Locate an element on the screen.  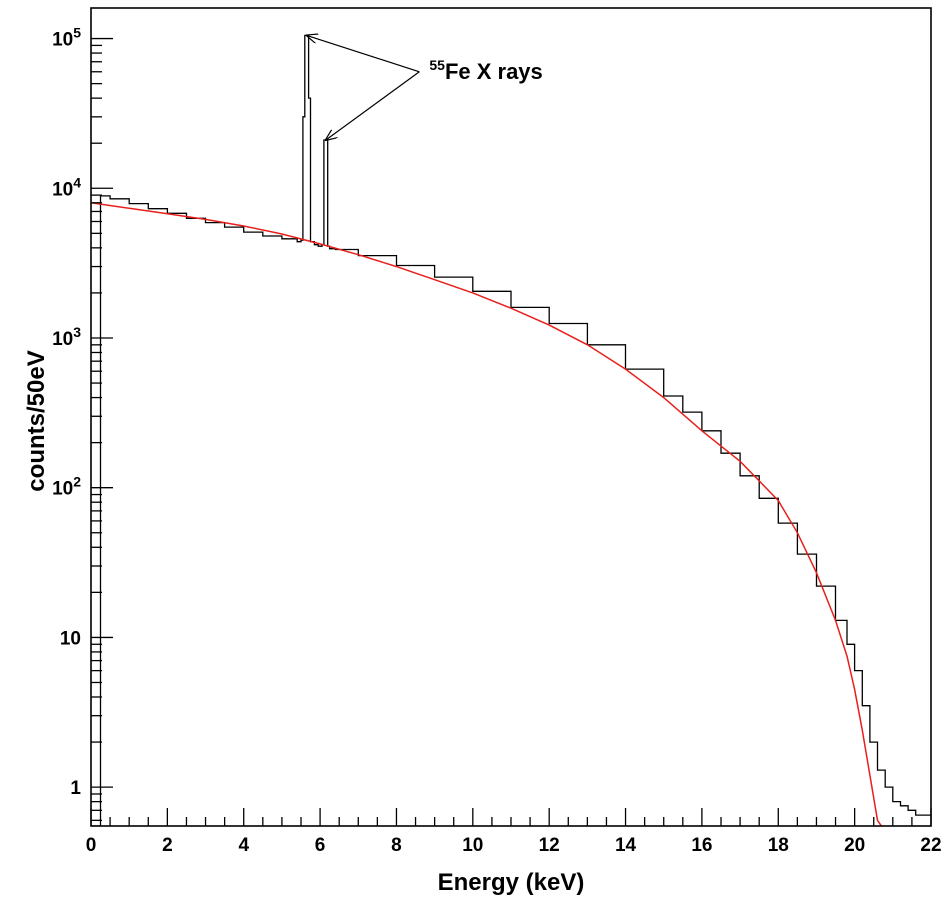
y-tick-label: 10⁵ is located at coordinates (66, 38).